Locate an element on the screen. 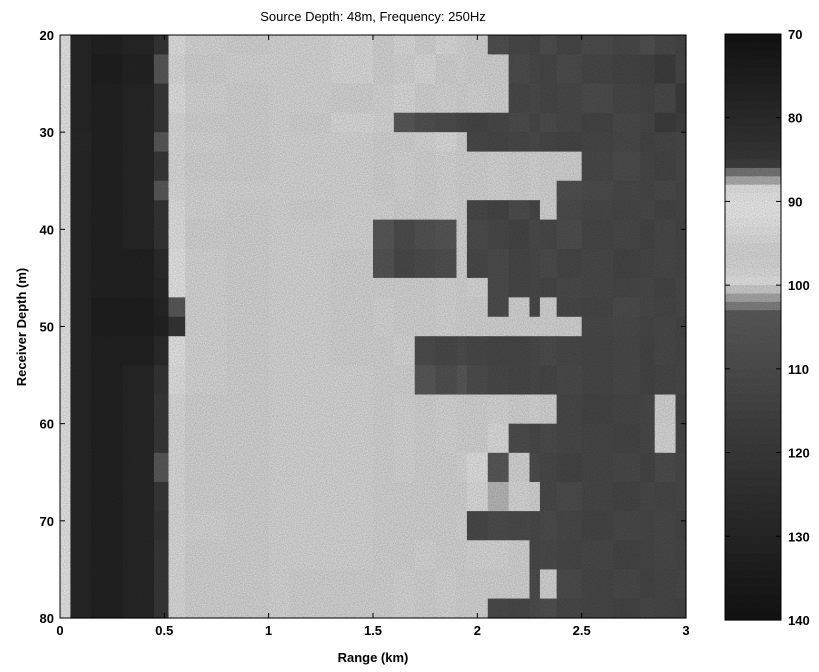 This screenshot has width=819, height=672. x-tick-label: 0 is located at coordinates (59, 630).